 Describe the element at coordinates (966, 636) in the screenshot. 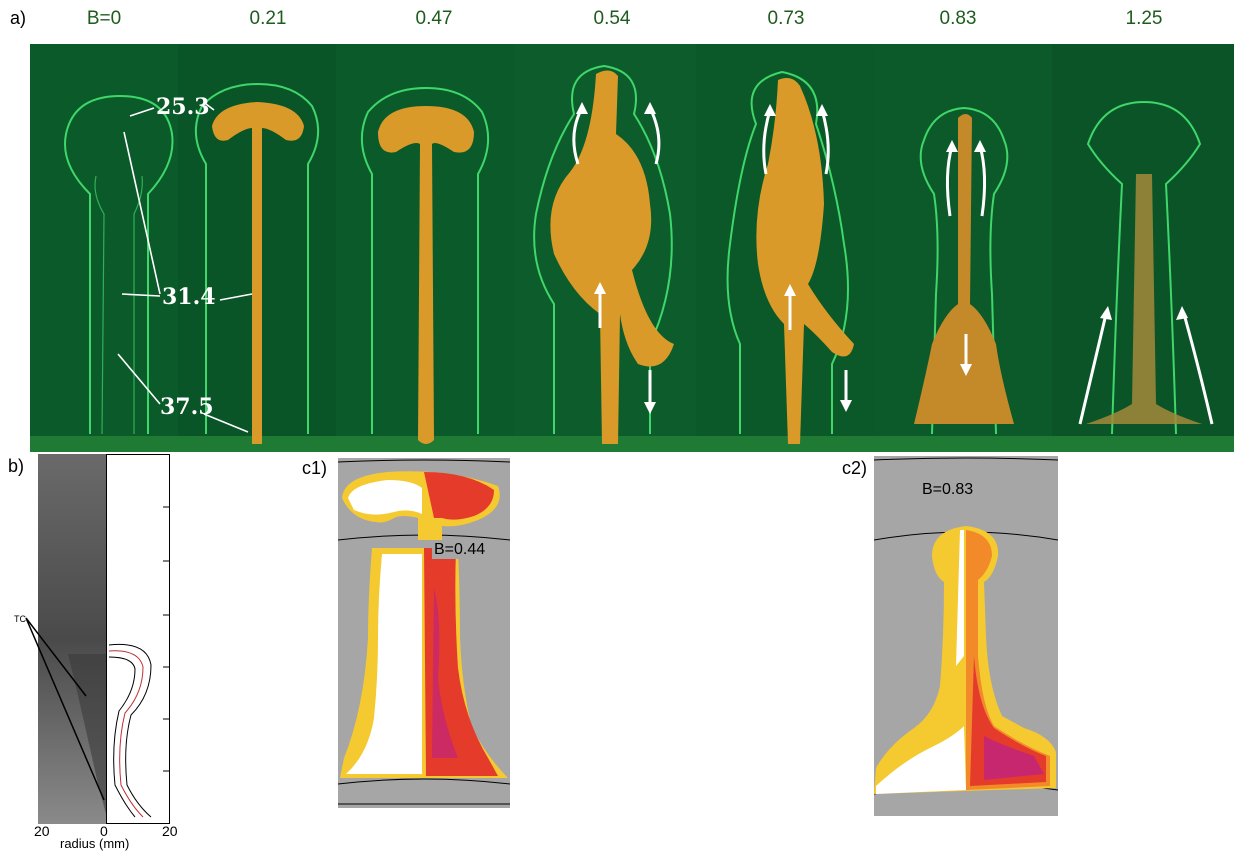

I see `simulation-c2` at that location.